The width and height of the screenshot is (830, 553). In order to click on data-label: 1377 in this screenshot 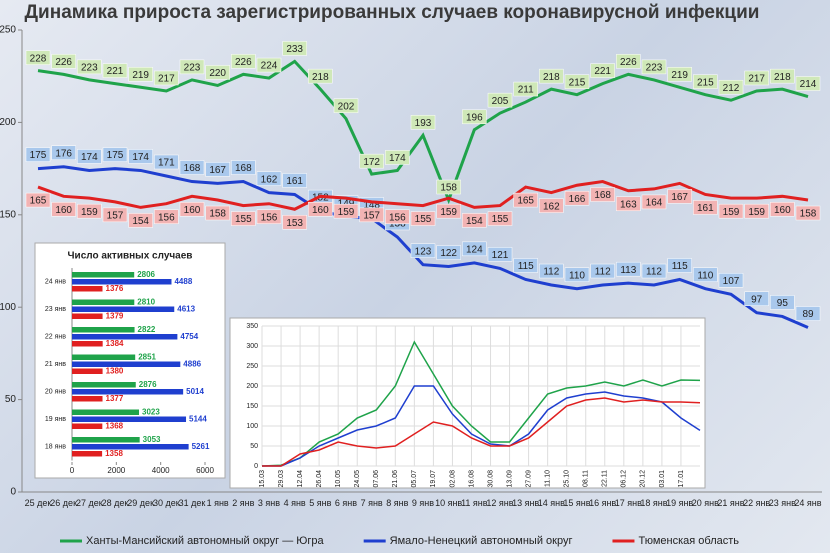, I will do `click(115, 398)`.